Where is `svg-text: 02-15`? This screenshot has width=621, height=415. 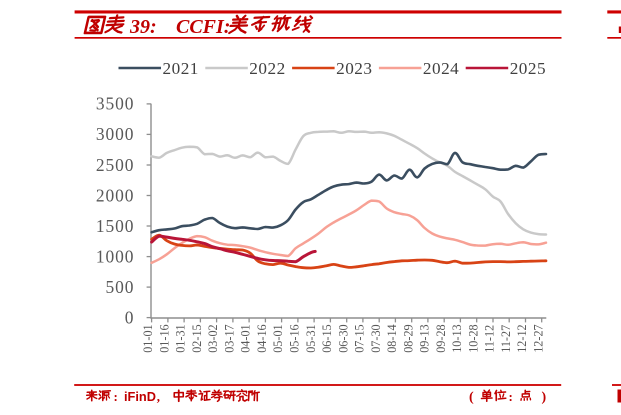
svg-text: 02-15 is located at coordinates (197, 338).